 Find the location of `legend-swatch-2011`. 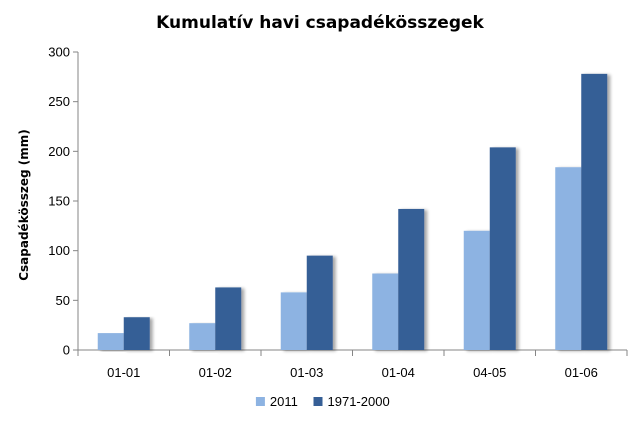

legend-swatch-2011 is located at coordinates (260, 401).